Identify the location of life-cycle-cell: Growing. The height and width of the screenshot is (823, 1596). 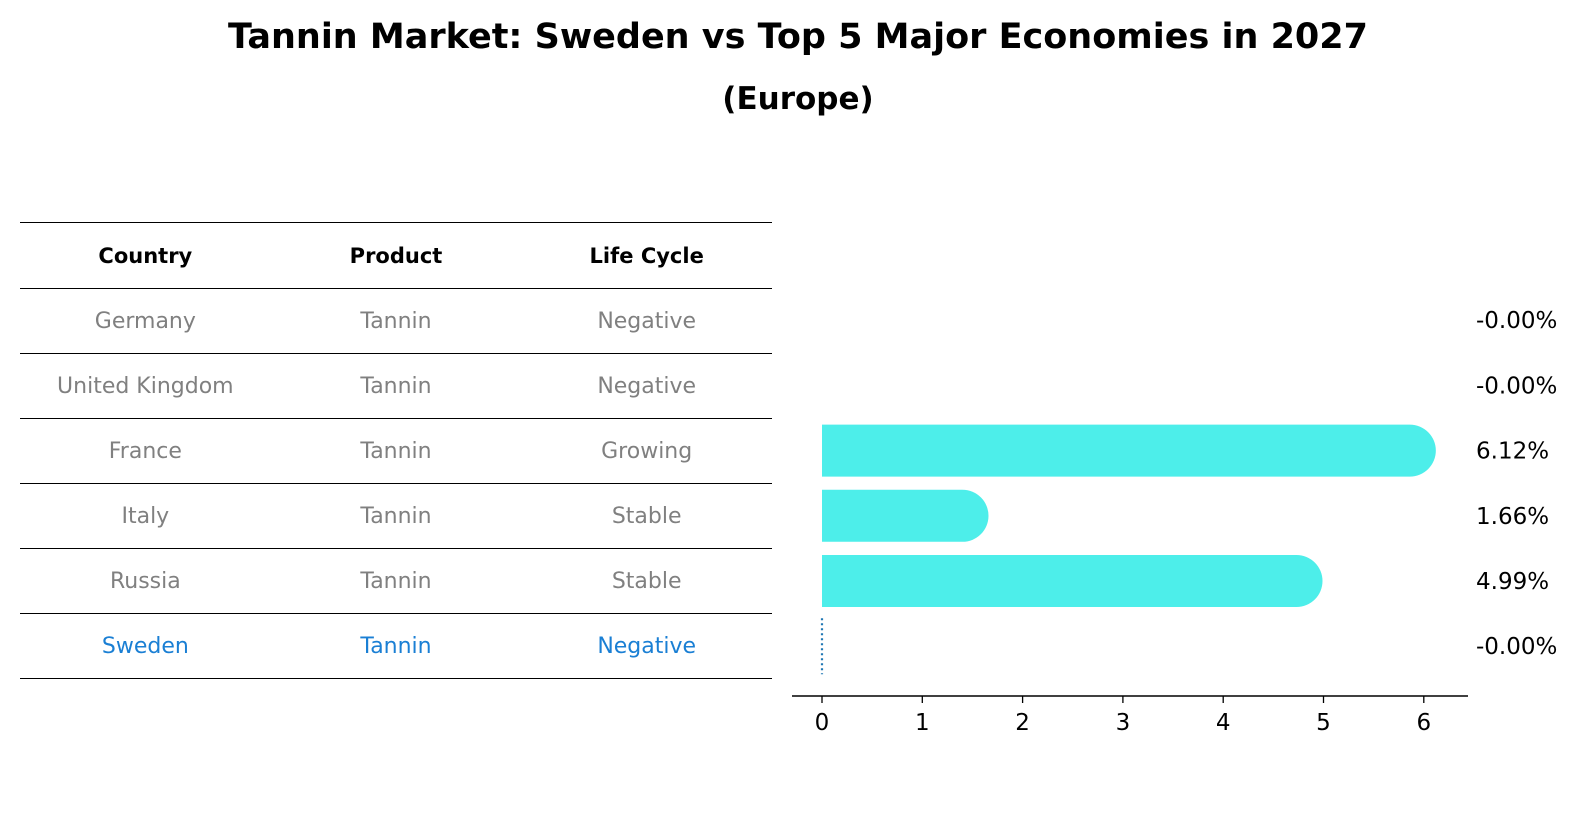
(647, 451).